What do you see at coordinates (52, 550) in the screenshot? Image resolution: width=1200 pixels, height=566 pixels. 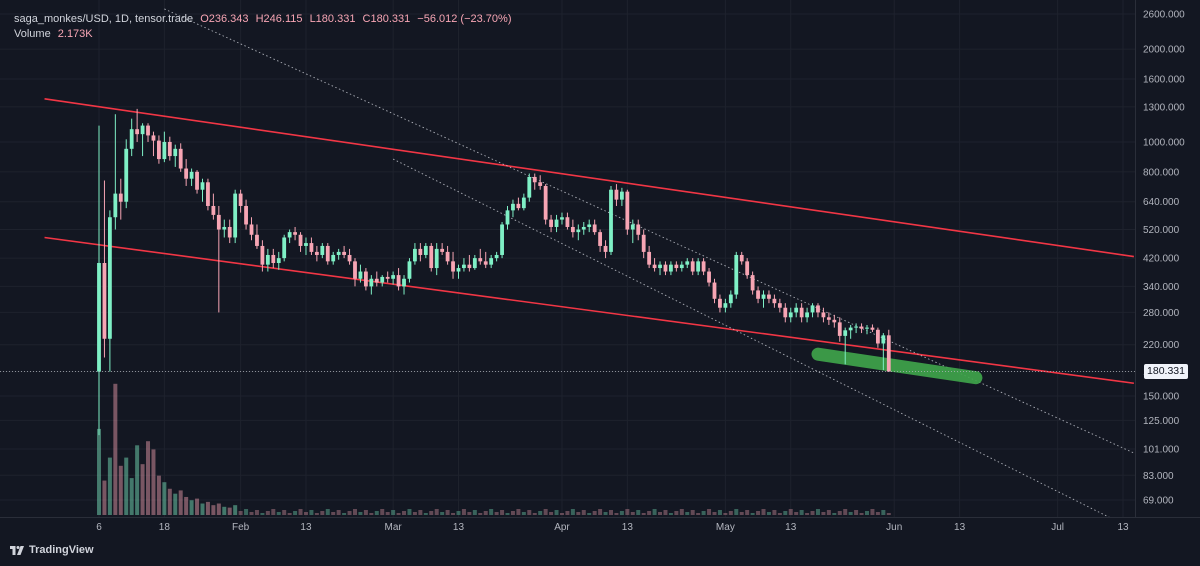 I see `tradingview-brand: TradingView` at bounding box center [52, 550].